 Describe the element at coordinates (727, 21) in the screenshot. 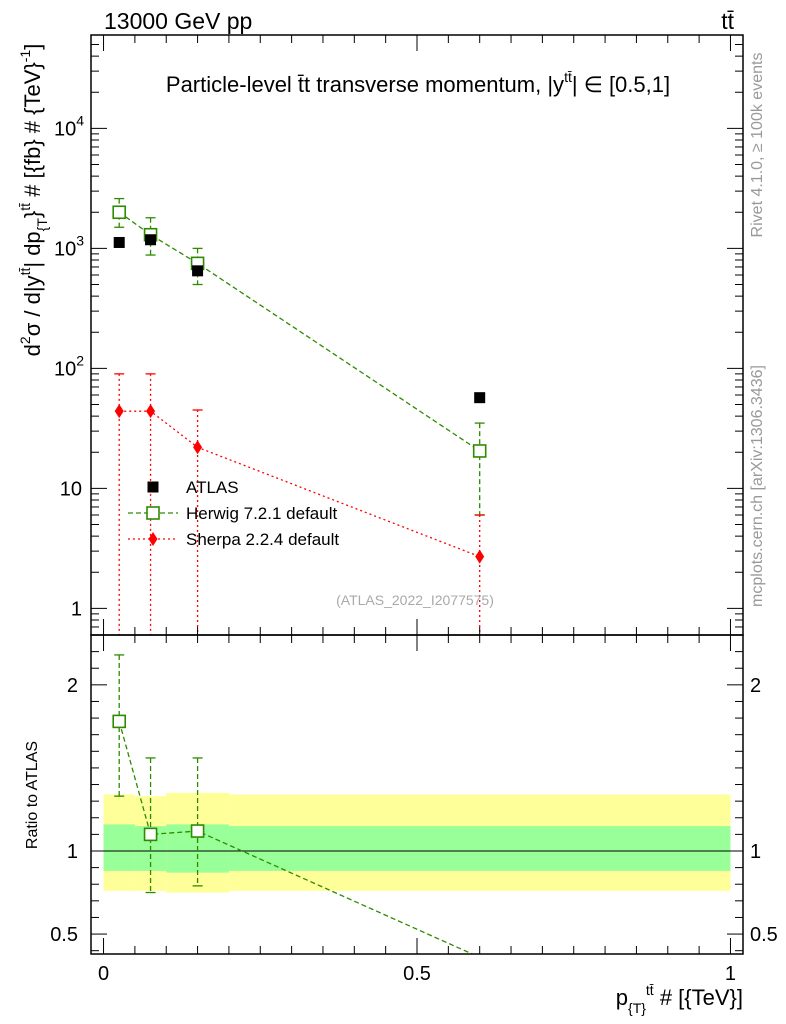

I see `process-label: tt̄` at that location.